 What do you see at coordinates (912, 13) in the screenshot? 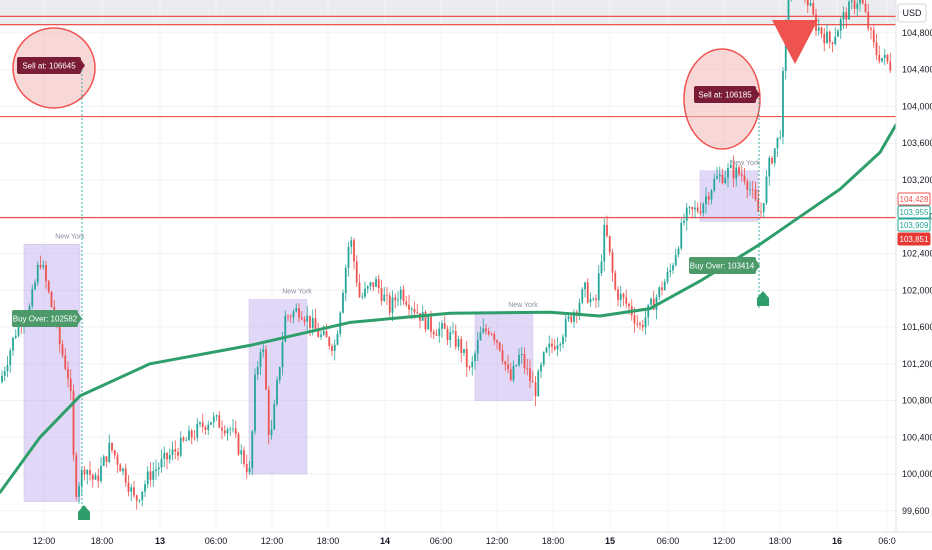
I see `currency-button` at bounding box center [912, 13].